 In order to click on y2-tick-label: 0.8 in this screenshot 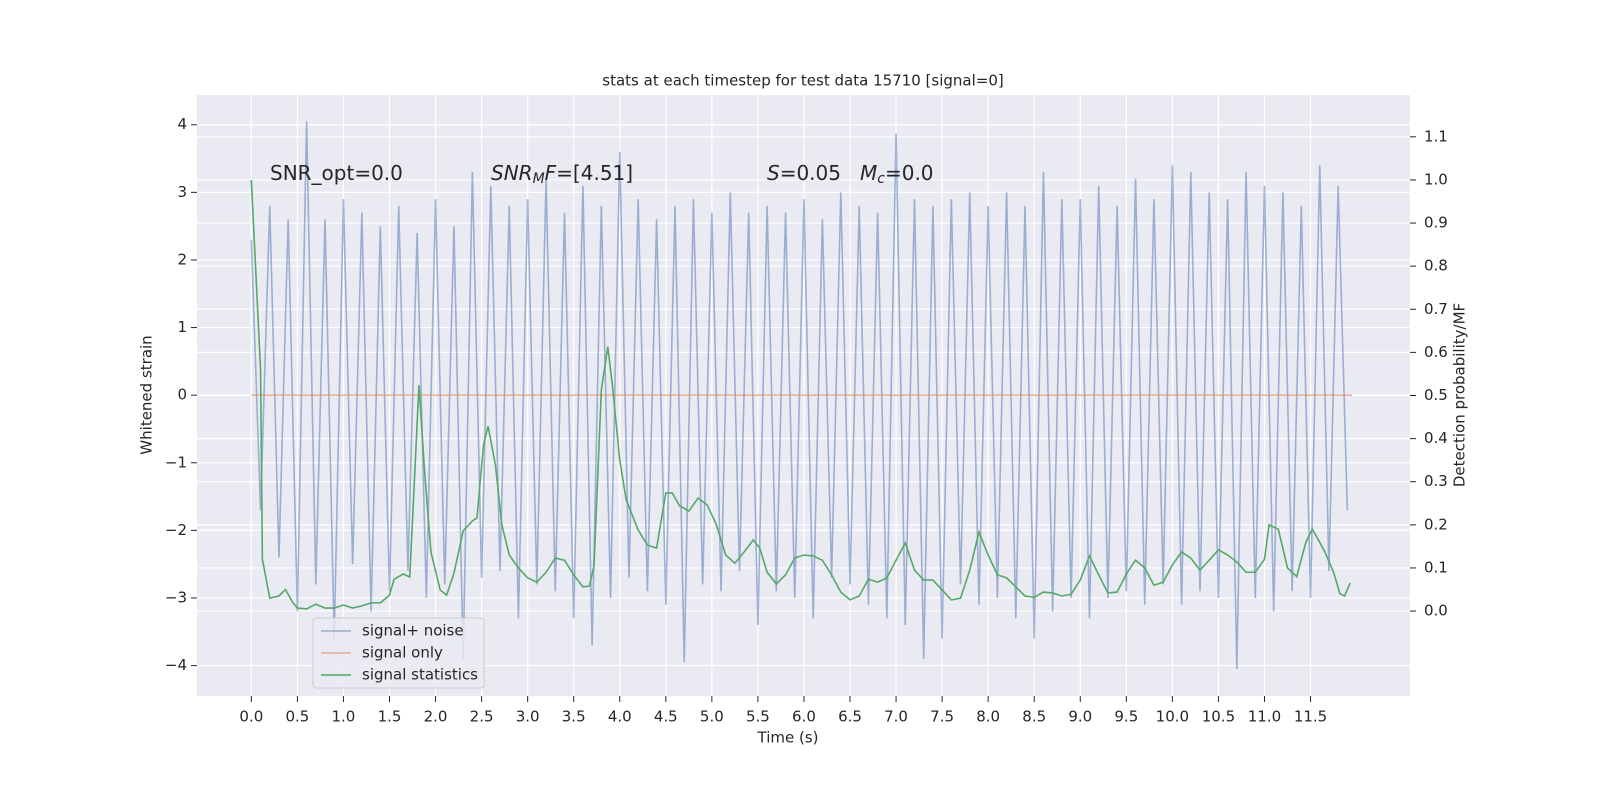, I will do `click(1436, 266)`.